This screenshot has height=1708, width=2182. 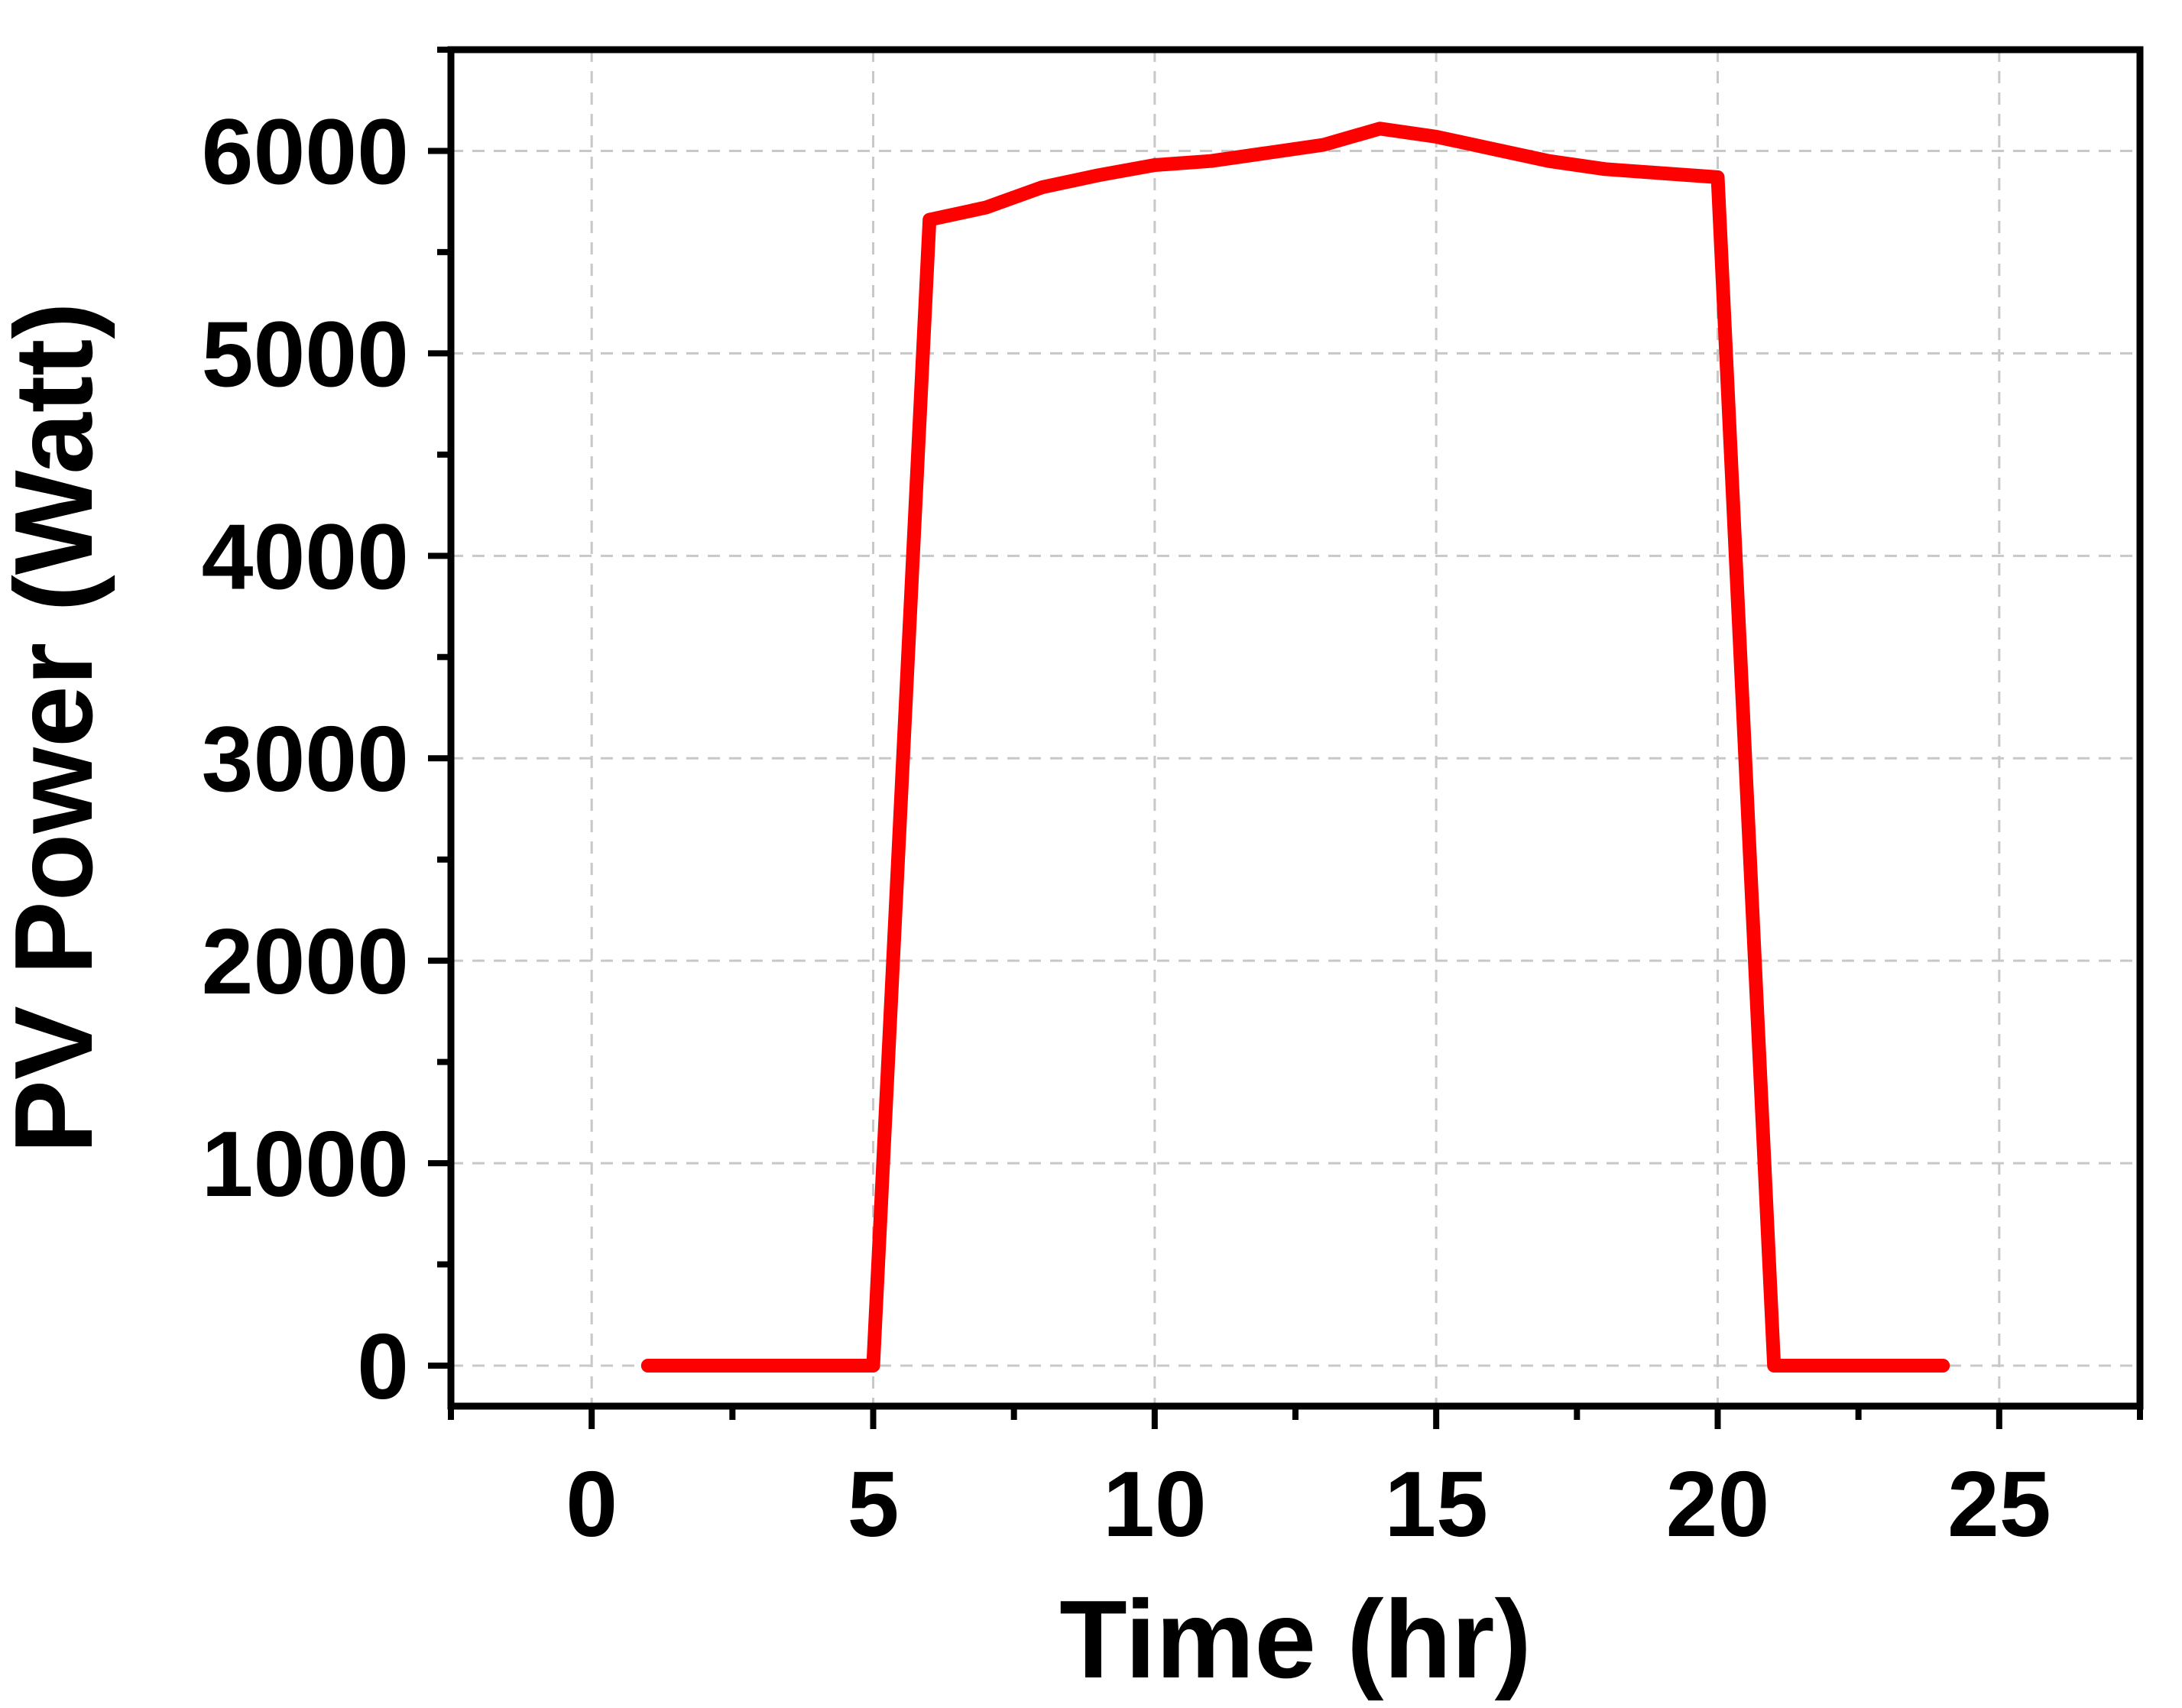 What do you see at coordinates (305, 759) in the screenshot?
I see `y-tick-label: 3000` at bounding box center [305, 759].